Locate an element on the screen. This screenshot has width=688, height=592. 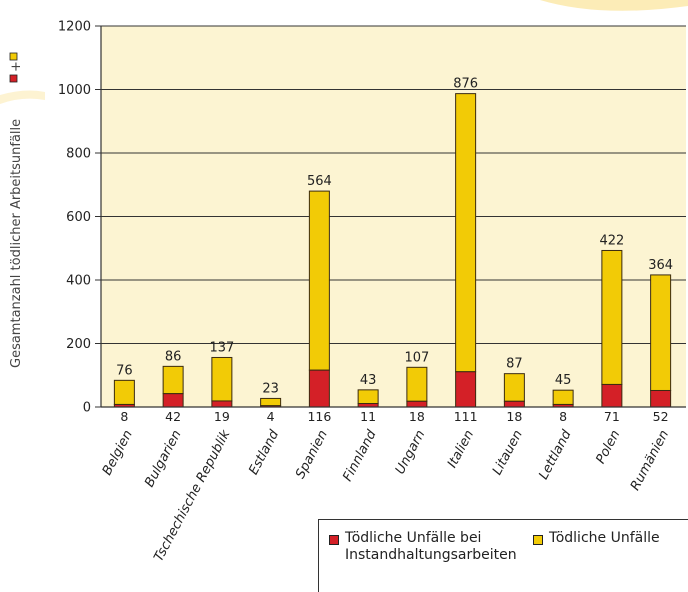
y-tick-label: 1200 is located at coordinates (74, 27).